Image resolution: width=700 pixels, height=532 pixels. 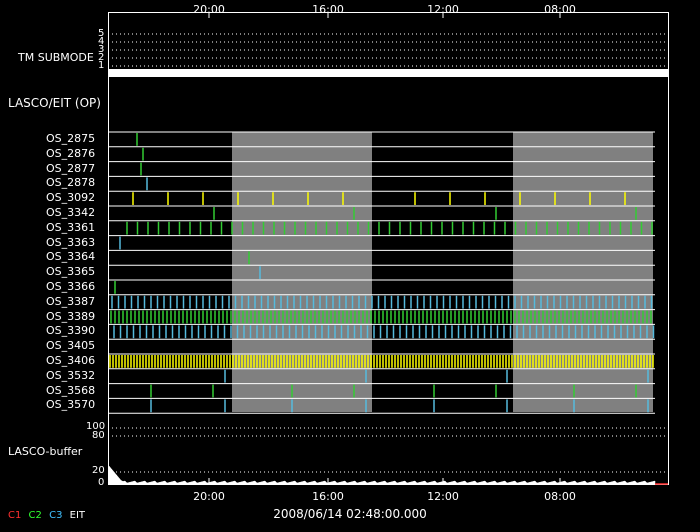 I want to click on row-label: OS_3361, so click(x=71, y=227).